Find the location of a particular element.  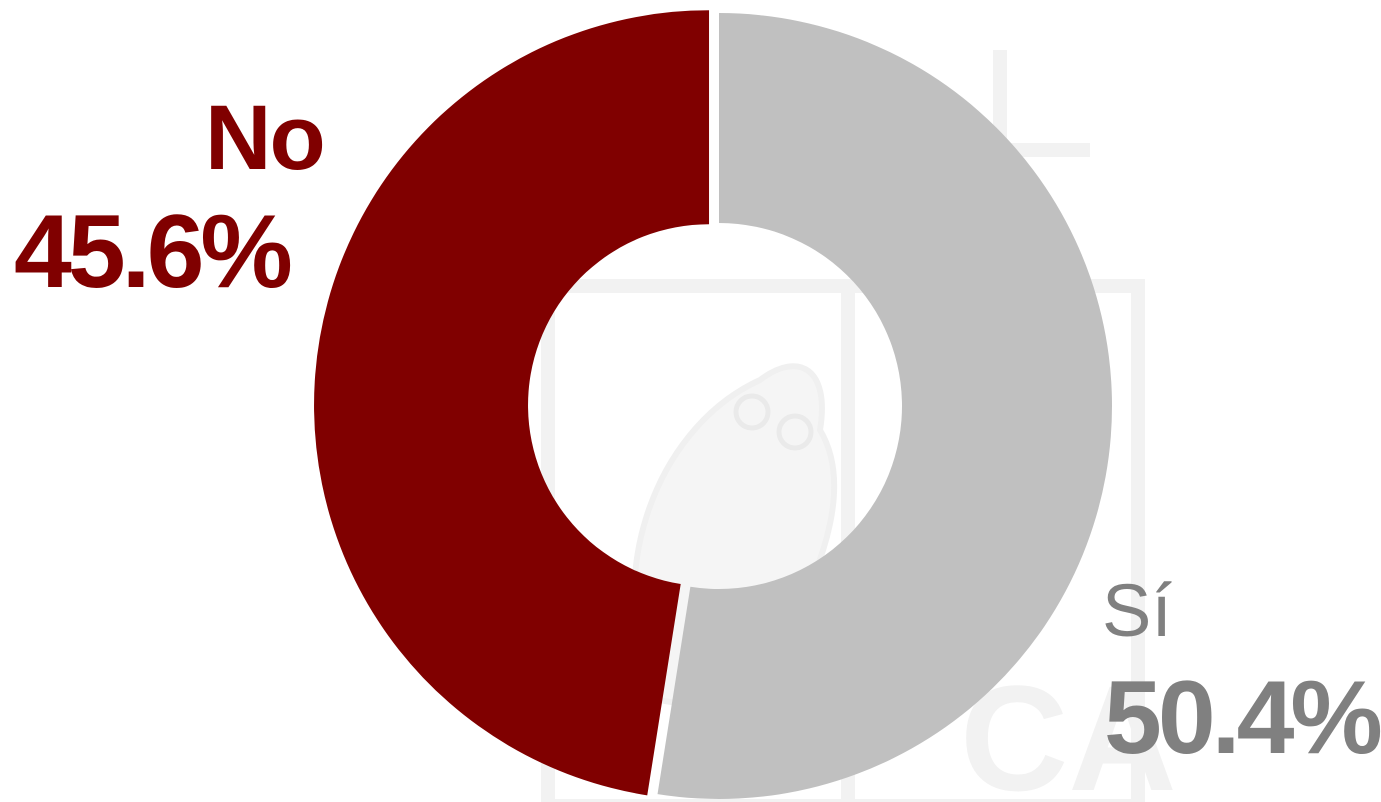

slice-value-si: 50.4% is located at coordinates (1242, 718).